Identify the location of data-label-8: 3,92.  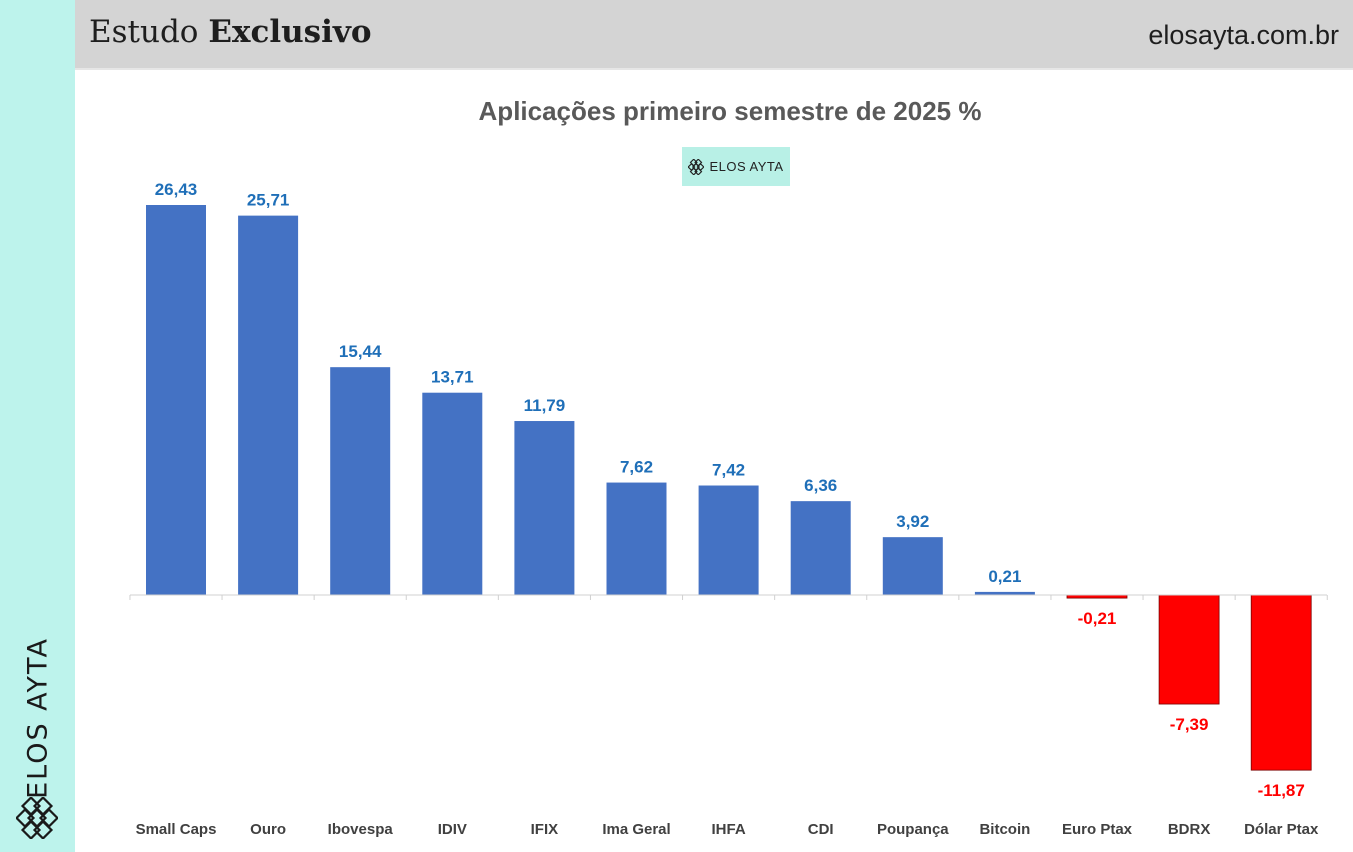
(912, 521).